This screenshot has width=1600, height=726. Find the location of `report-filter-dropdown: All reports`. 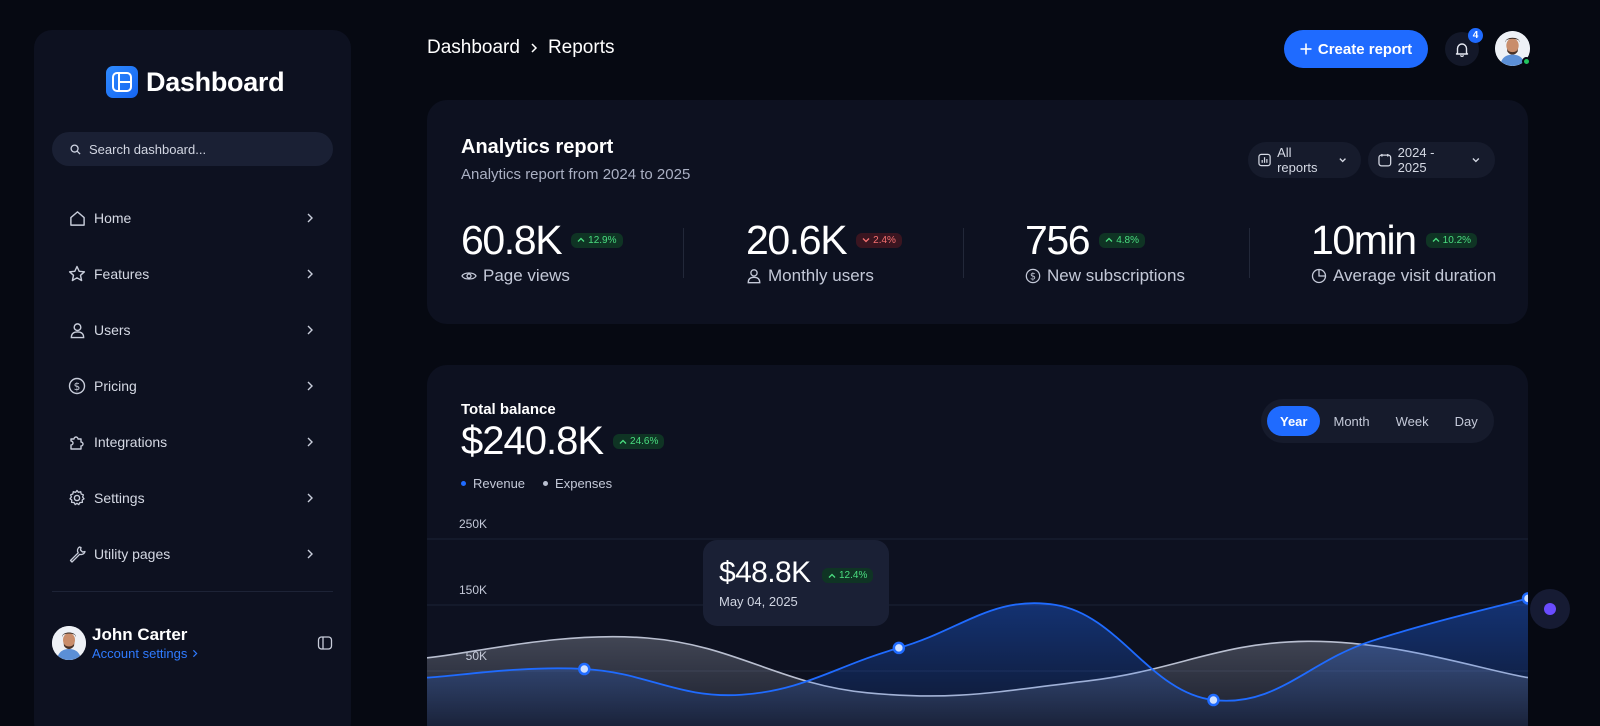

report-filter-dropdown: All reports is located at coordinates (1304, 160).